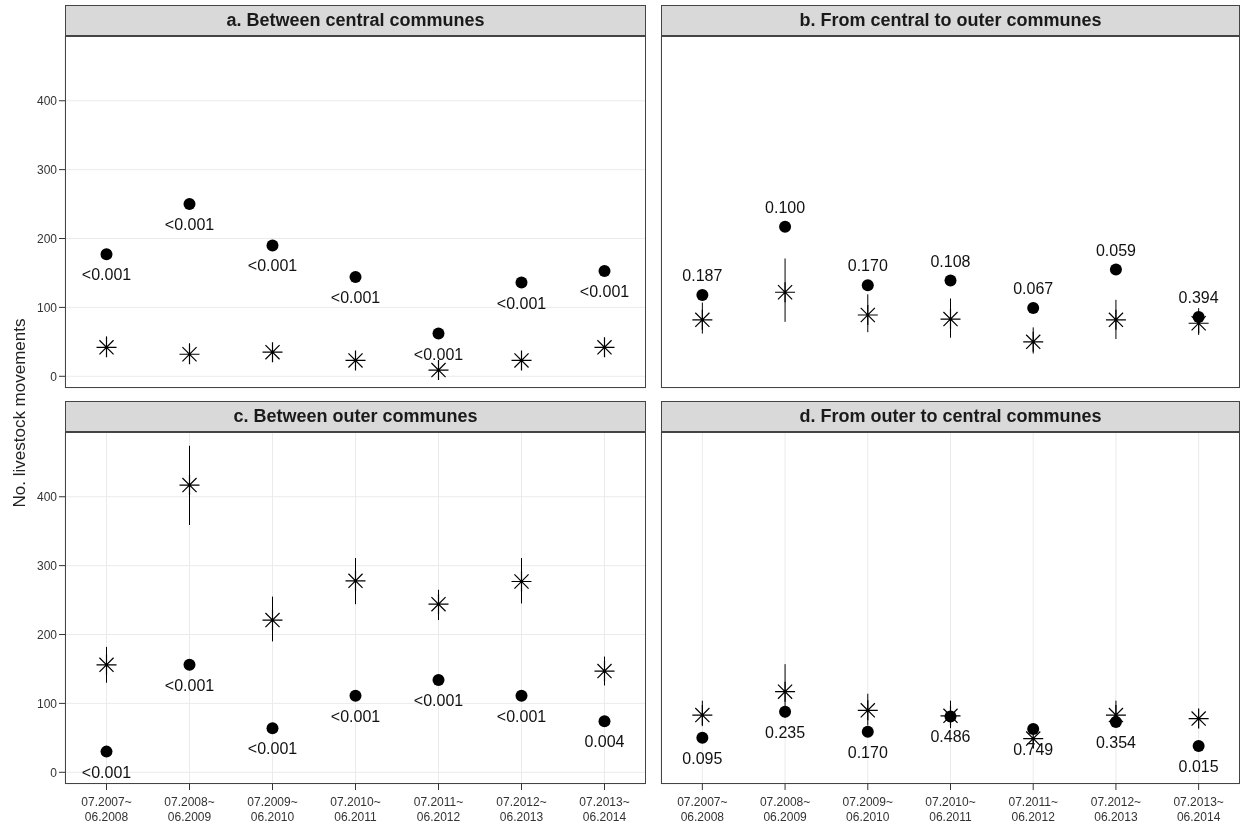 The height and width of the screenshot is (826, 1244). What do you see at coordinates (1033, 289) in the screenshot?
I see `annotation: 0.067` at bounding box center [1033, 289].